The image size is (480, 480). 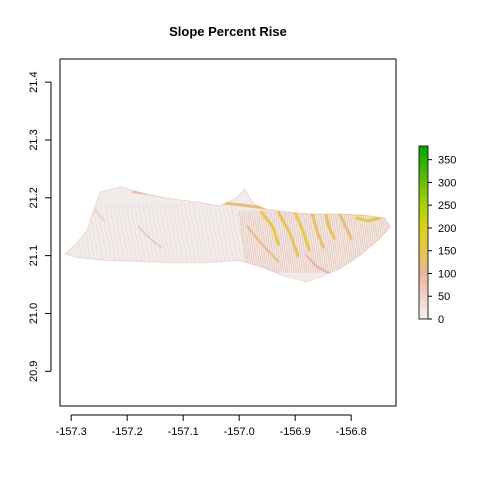 What do you see at coordinates (34, 313) in the screenshot?
I see `y-tick-label: 21.0` at bounding box center [34, 313].